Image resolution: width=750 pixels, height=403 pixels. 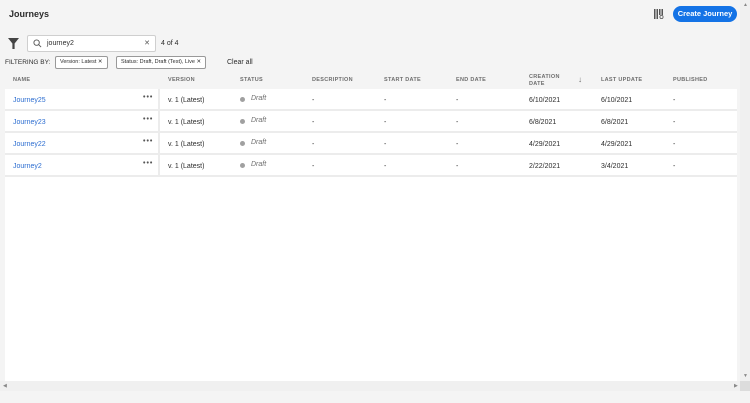 What do you see at coordinates (29, 14) in the screenshot?
I see `page-title: Journeys` at bounding box center [29, 14].